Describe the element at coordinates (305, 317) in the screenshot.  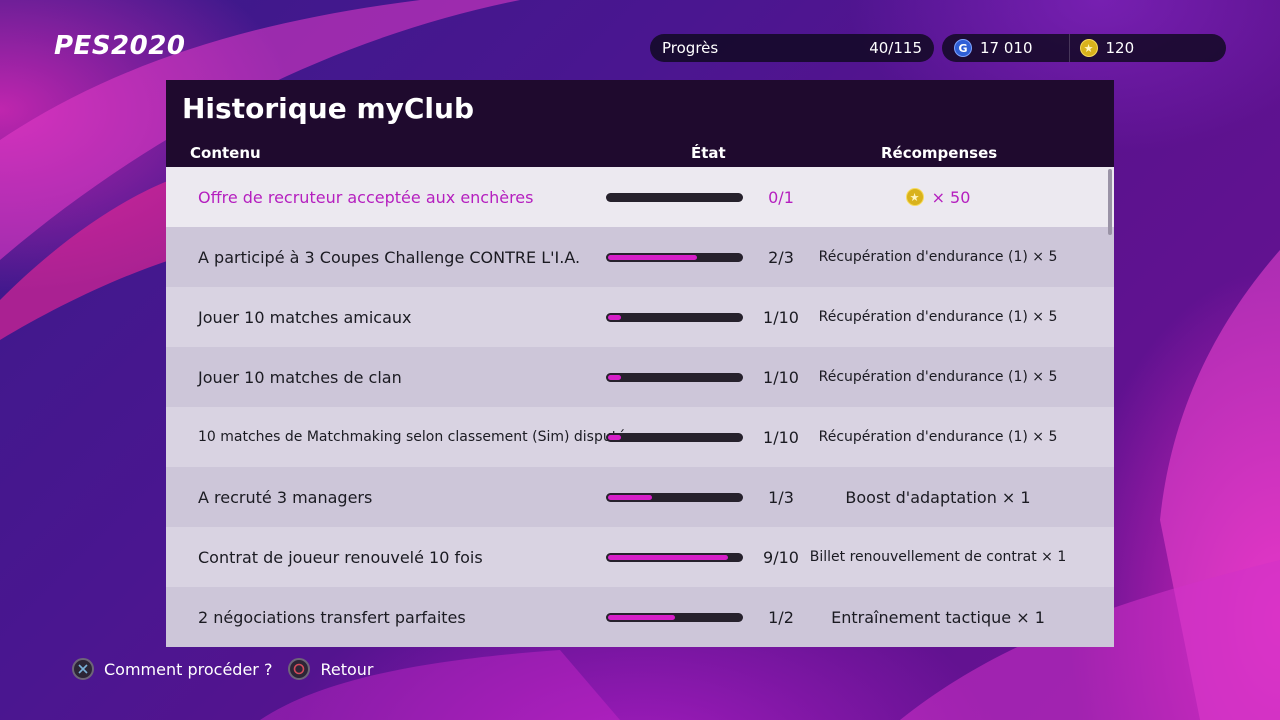
I see `objective-label: Jouer 10 matches amicaux` at that location.